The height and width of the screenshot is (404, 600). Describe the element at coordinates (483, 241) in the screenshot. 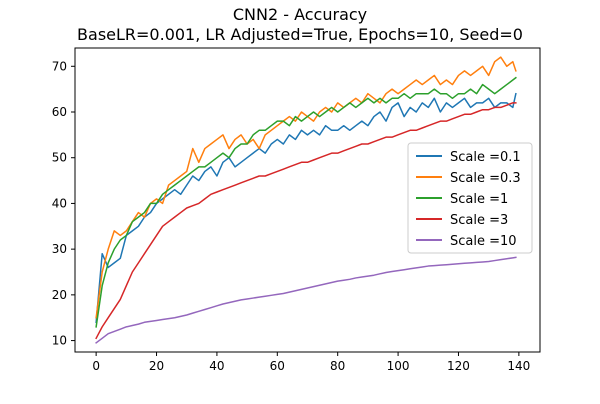

I see `legend-label: Scale =10` at that location.